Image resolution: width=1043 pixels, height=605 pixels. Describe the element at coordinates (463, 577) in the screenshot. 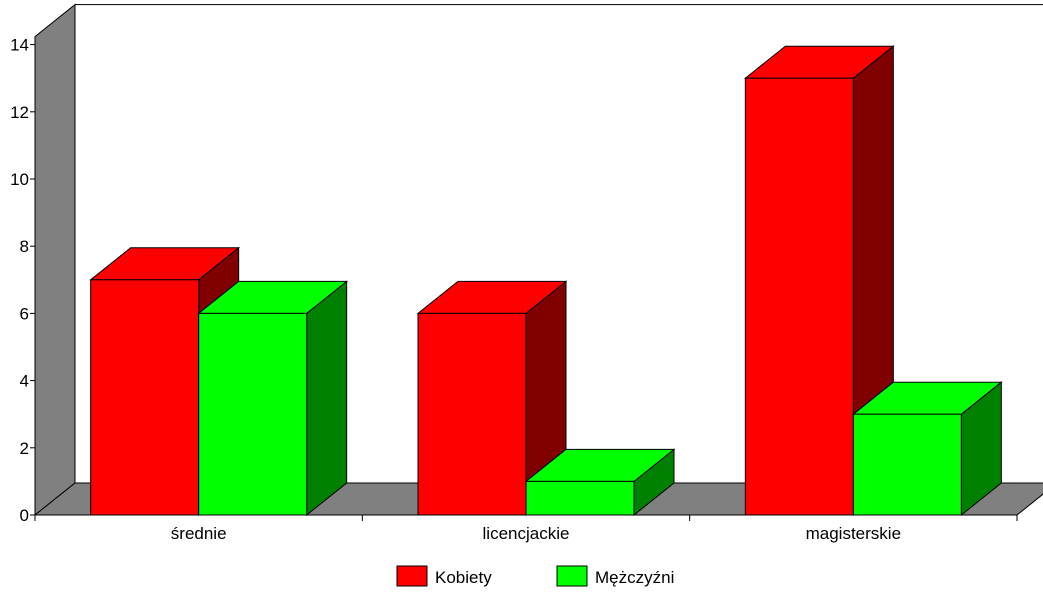

I see `legend-label: Kobiety` at that location.